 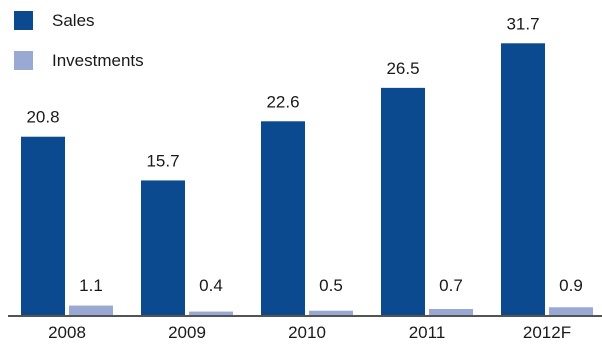 I want to click on bar-investments-2010, so click(x=331, y=312).